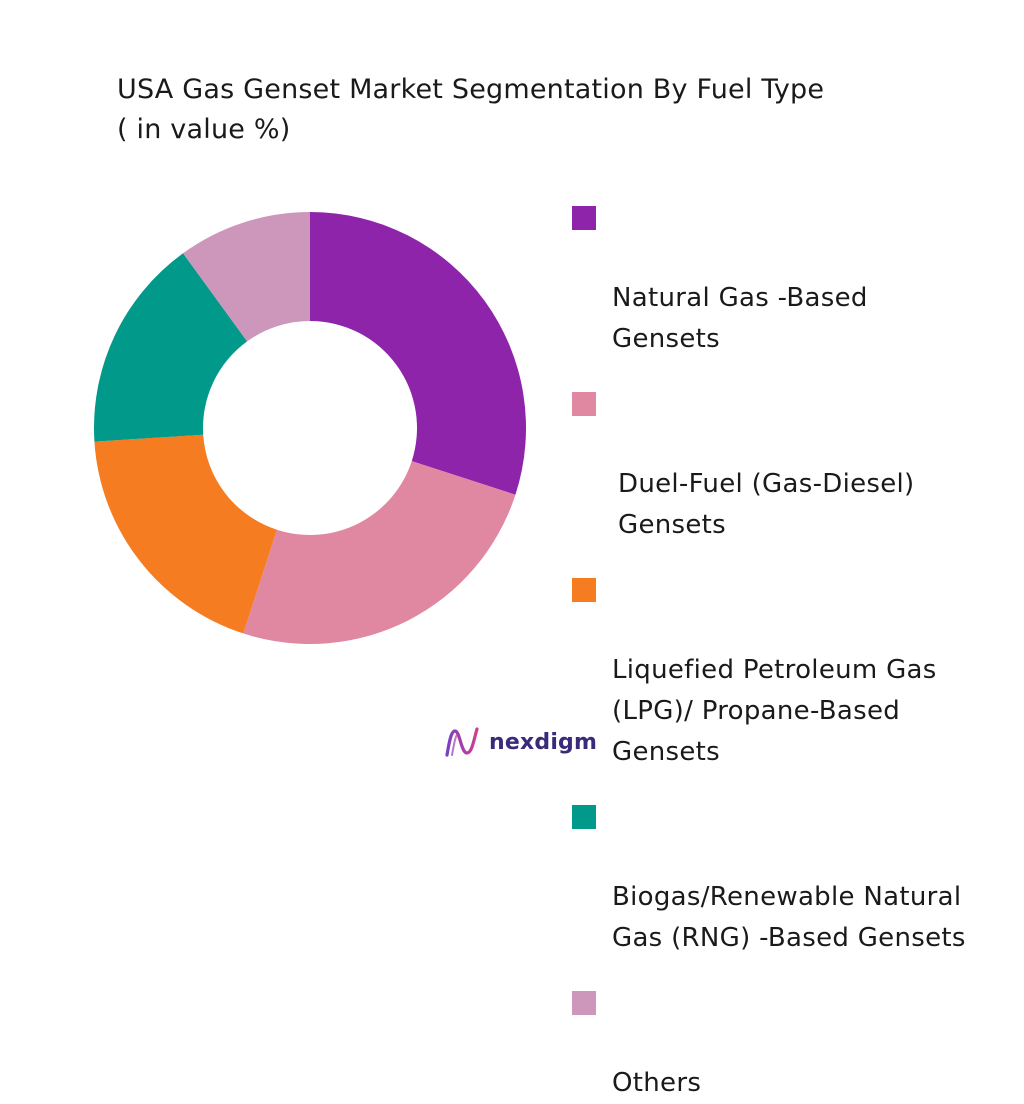 The width and height of the screenshot is (1024, 1104). What do you see at coordinates (797, 464) in the screenshot?
I see `legend-item-dual-fuel: Duel-Fuel (Gas-Diesel) Gensets` at bounding box center [797, 464].